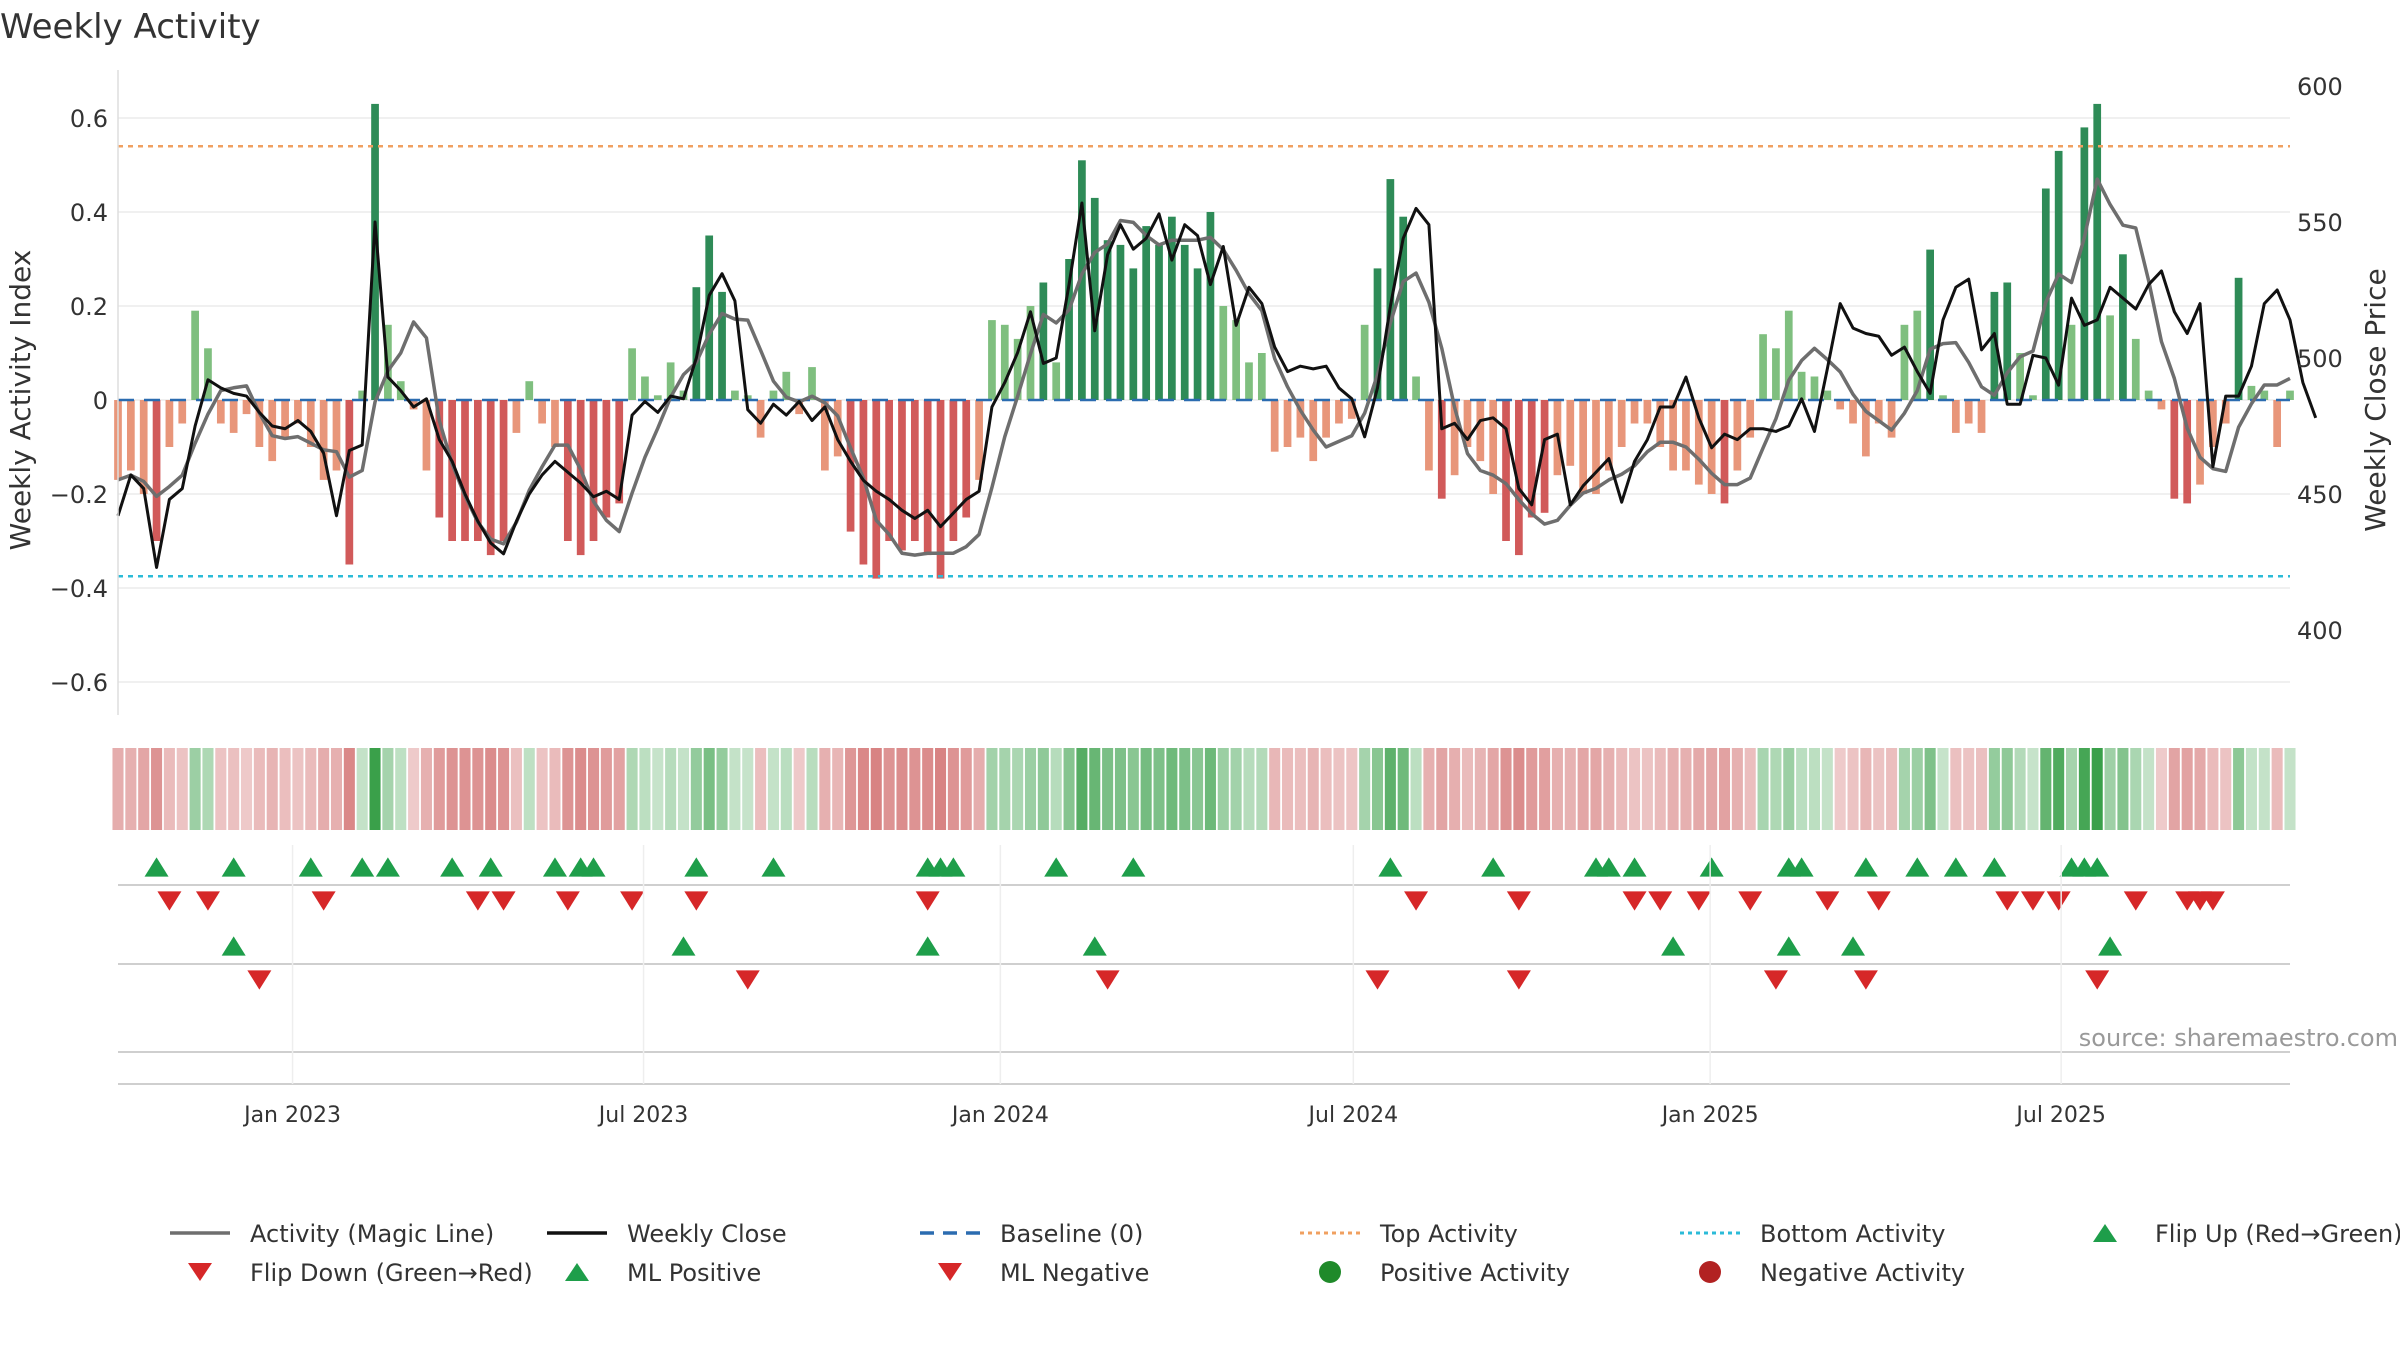  I want to click on x-tick-label: Jul 2023, so click(643, 1115).